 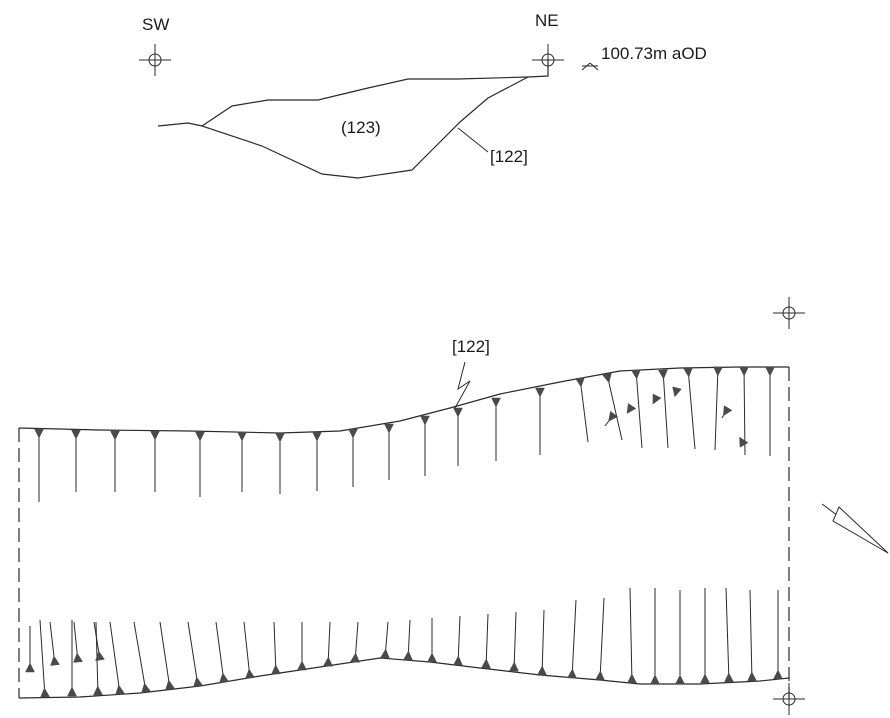 What do you see at coordinates (462, 385) in the screenshot?
I see `plan-cut-leader` at bounding box center [462, 385].